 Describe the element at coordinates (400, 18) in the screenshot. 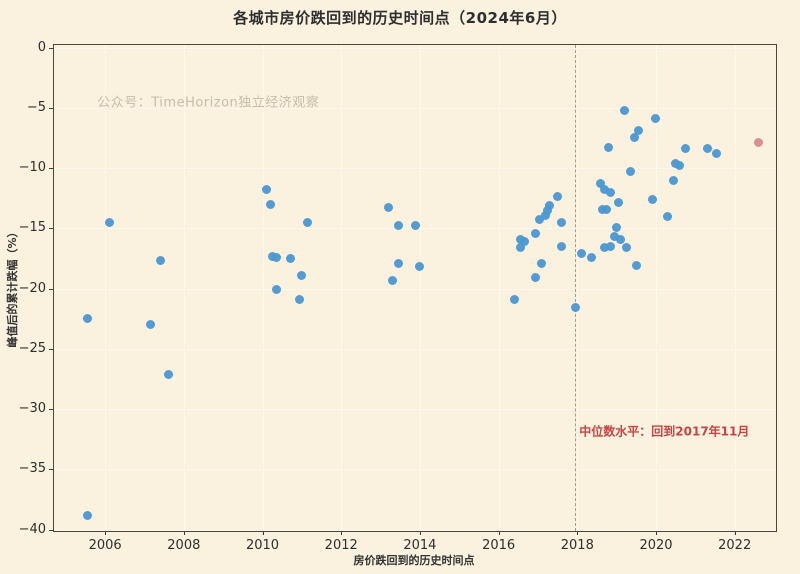

I see `chart-title: 各城市房价跌回到的历史时间点（2024年6月）` at that location.